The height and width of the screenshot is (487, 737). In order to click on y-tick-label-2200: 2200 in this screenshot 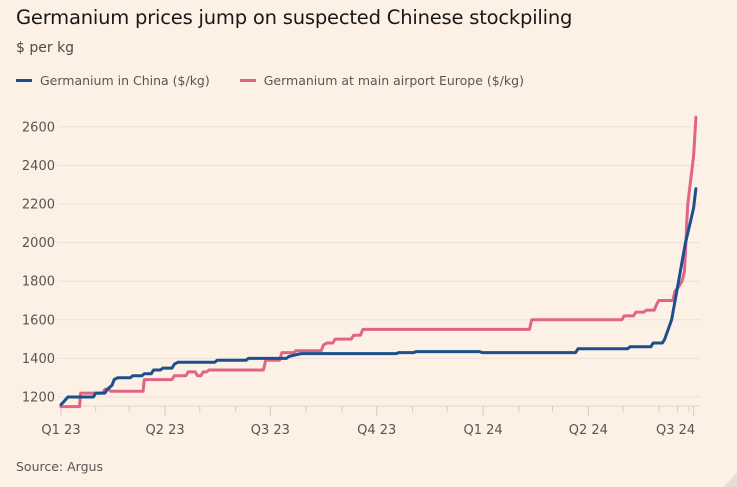, I will do `click(38, 205)`.